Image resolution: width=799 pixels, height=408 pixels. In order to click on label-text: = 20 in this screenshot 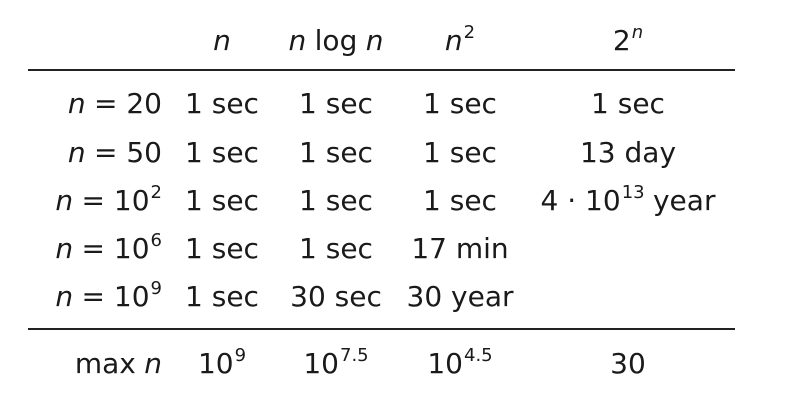, I will do `click(128, 103)`.